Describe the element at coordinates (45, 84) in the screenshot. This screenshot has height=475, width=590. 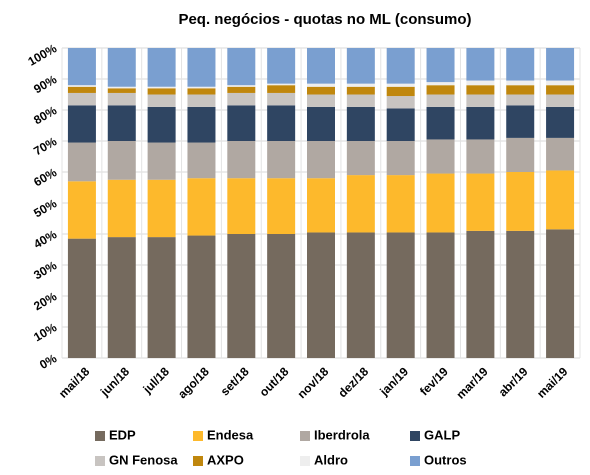
I see `y-tick-label: 90%` at that location.